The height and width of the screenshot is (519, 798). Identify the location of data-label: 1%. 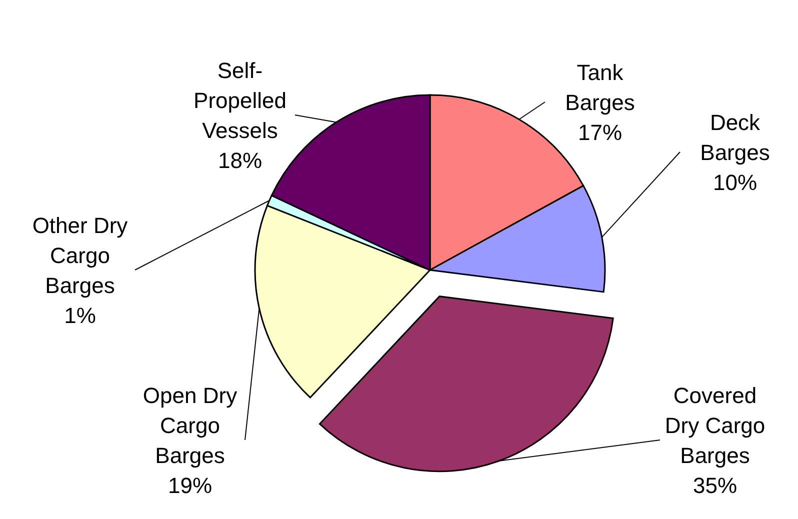
(80, 315).